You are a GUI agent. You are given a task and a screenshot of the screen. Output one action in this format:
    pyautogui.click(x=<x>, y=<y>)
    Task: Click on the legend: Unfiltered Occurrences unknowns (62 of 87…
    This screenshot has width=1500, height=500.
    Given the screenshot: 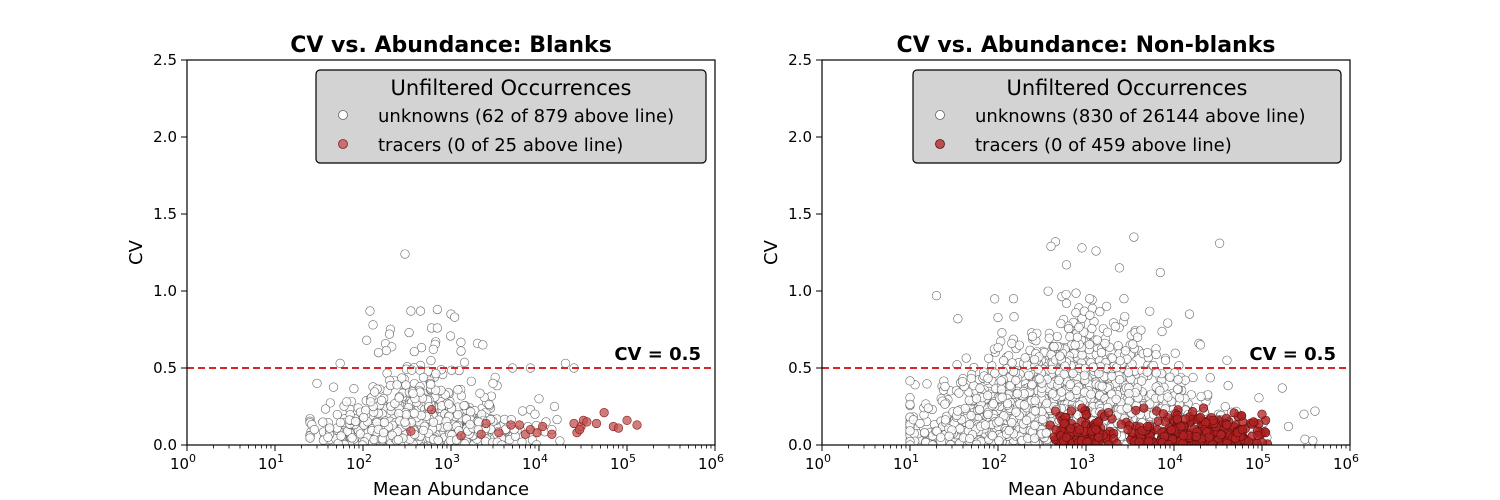 What is the action you would take?
    pyautogui.click(x=511, y=116)
    